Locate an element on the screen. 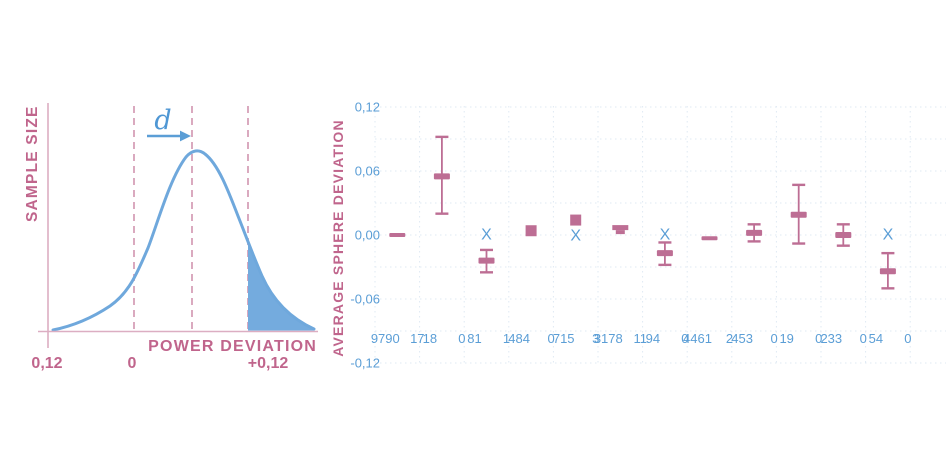 Image resolution: width=950 pixels, height=475 pixels. count-sub: 2 is located at coordinates (729, 338).